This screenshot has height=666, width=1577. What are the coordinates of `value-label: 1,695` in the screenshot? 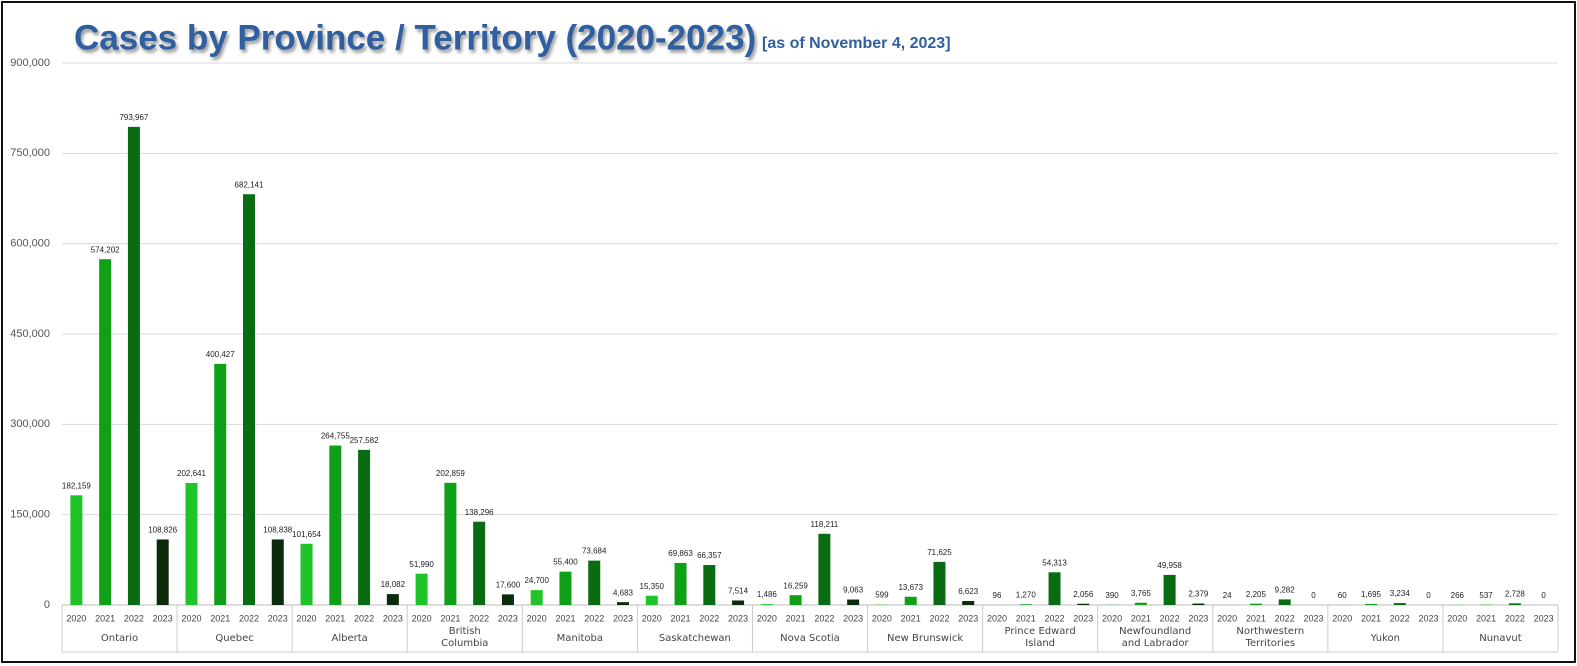 It's located at (1371, 594).